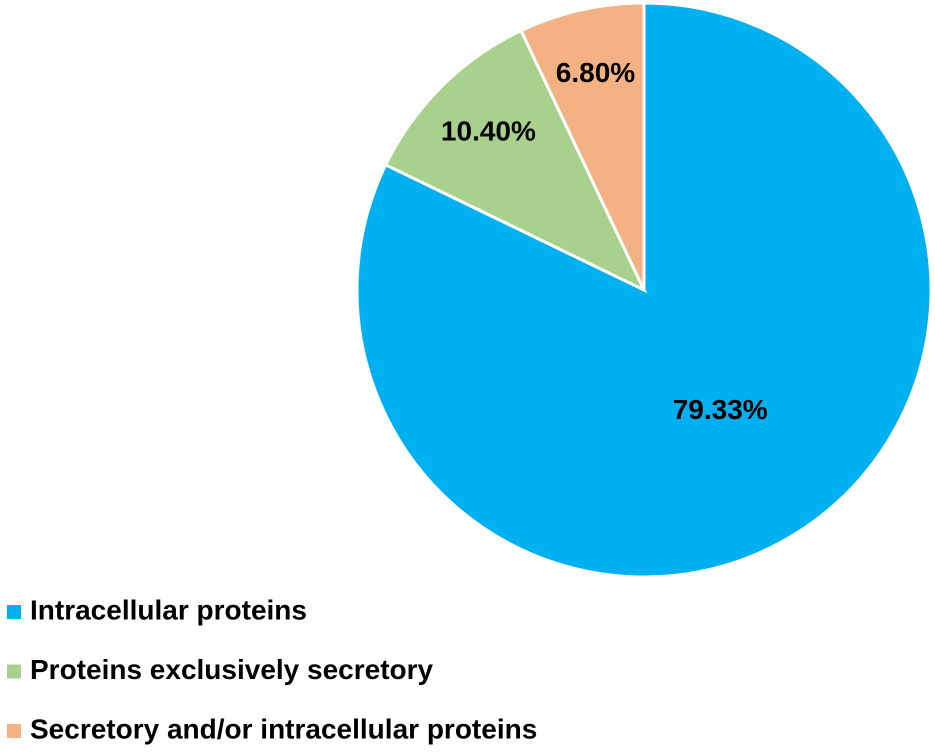 This screenshot has width=935, height=755. I want to click on legend-label: Proteins exclusively secretory, so click(232, 669).